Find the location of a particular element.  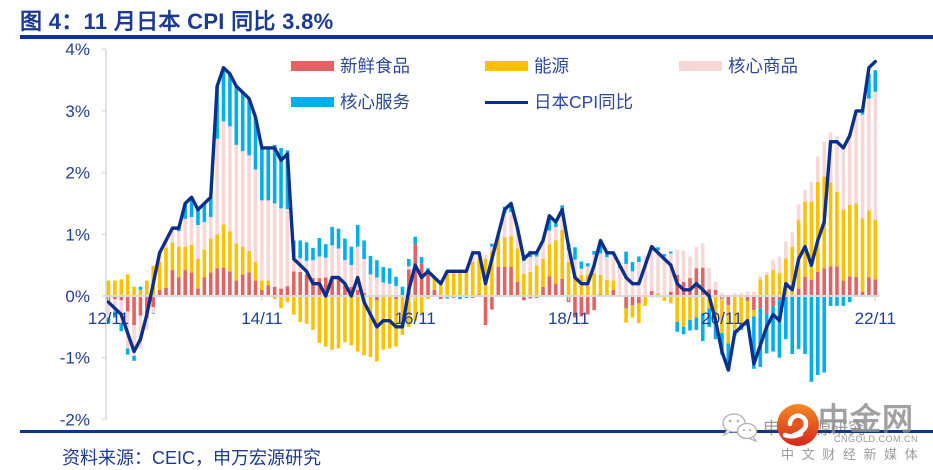

legend-swatch-core-services is located at coordinates (312, 102).